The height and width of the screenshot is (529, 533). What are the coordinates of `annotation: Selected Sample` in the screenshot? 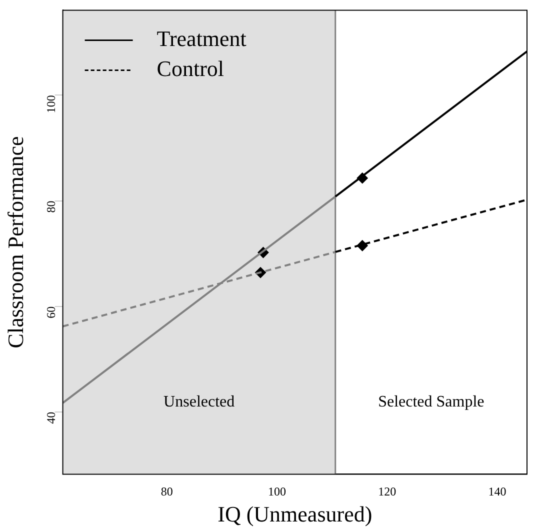 It's located at (431, 401).